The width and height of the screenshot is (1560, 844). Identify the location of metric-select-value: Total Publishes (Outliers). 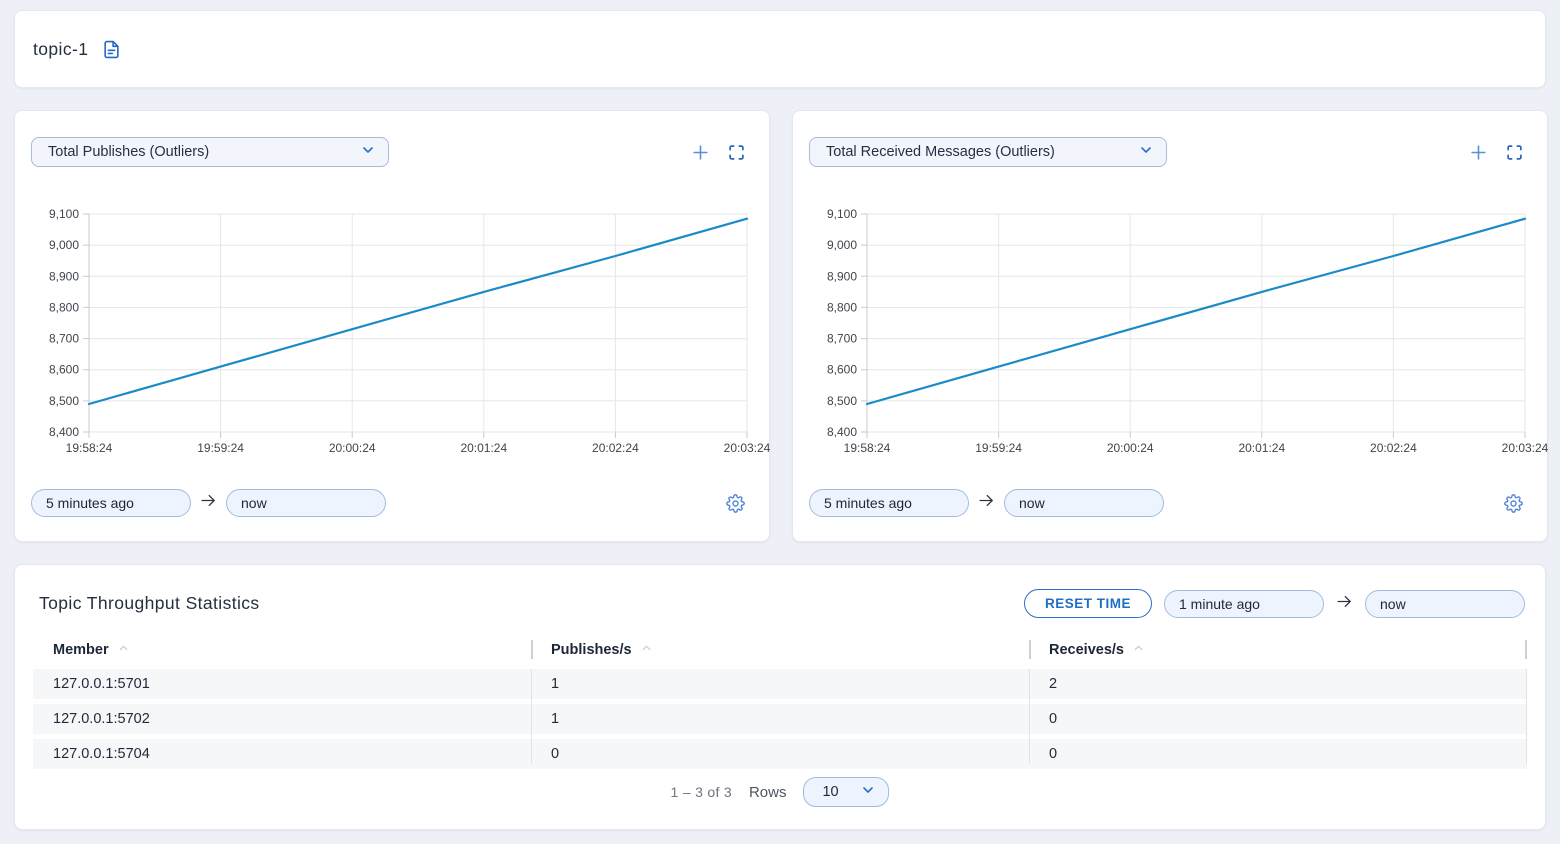
(129, 152).